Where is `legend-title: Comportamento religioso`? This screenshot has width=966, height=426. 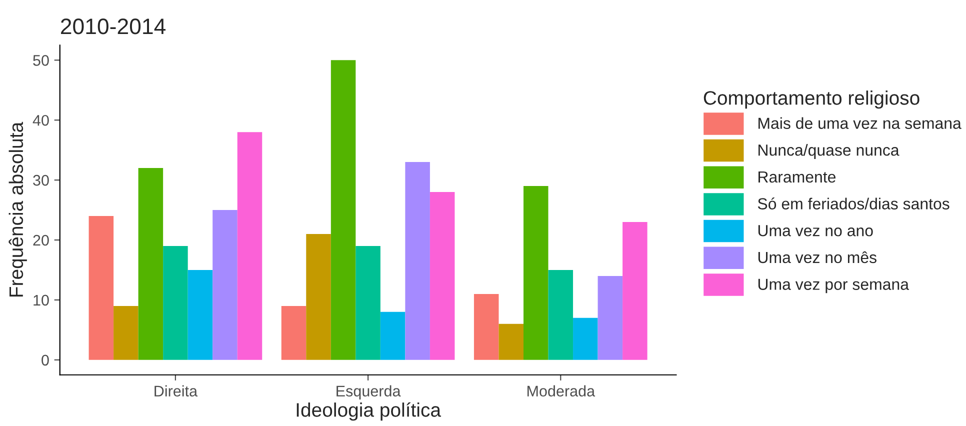
legend-title: Comportamento religioso is located at coordinates (812, 99).